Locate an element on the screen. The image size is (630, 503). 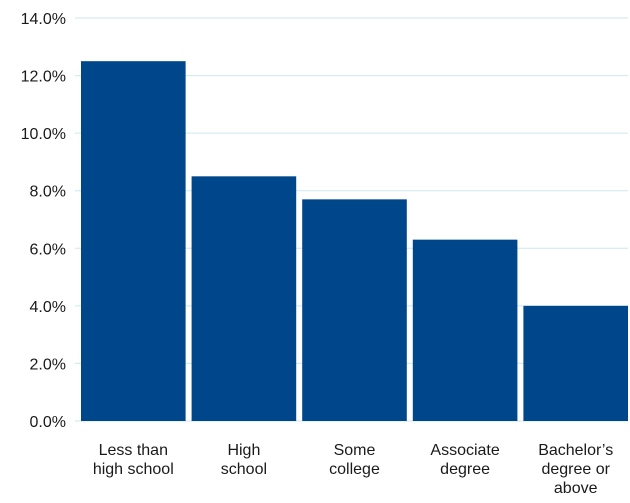
x-category-label-line: Bachelor’s is located at coordinates (575, 450).